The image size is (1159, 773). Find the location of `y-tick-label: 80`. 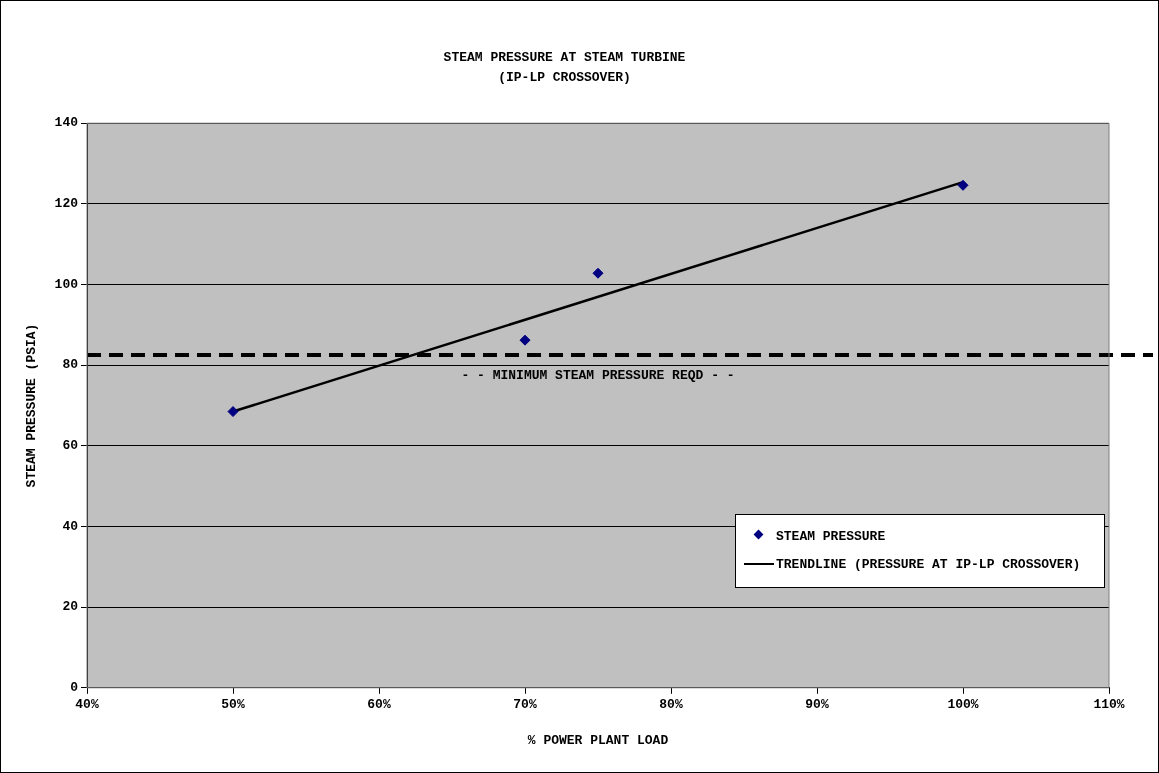

y-tick-label: 80 is located at coordinates (70, 365).